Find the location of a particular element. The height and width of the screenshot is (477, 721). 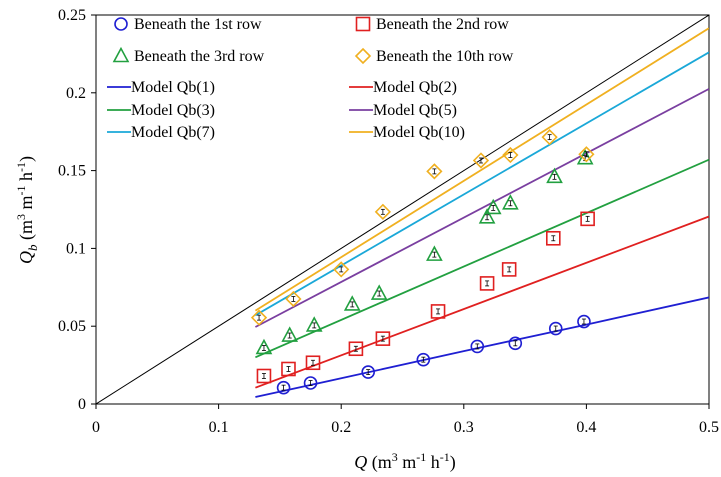

x-tick-label: 0 is located at coordinates (96, 427).